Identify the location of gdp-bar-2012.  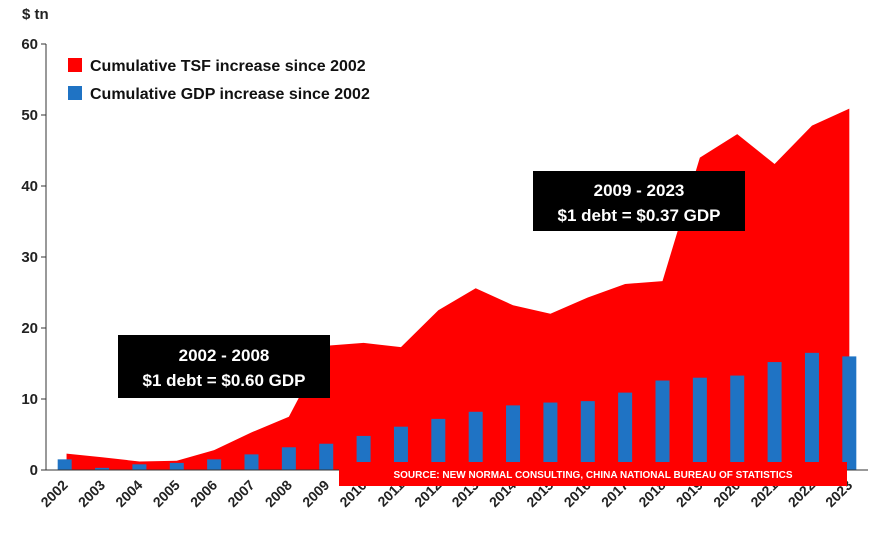
(438, 444).